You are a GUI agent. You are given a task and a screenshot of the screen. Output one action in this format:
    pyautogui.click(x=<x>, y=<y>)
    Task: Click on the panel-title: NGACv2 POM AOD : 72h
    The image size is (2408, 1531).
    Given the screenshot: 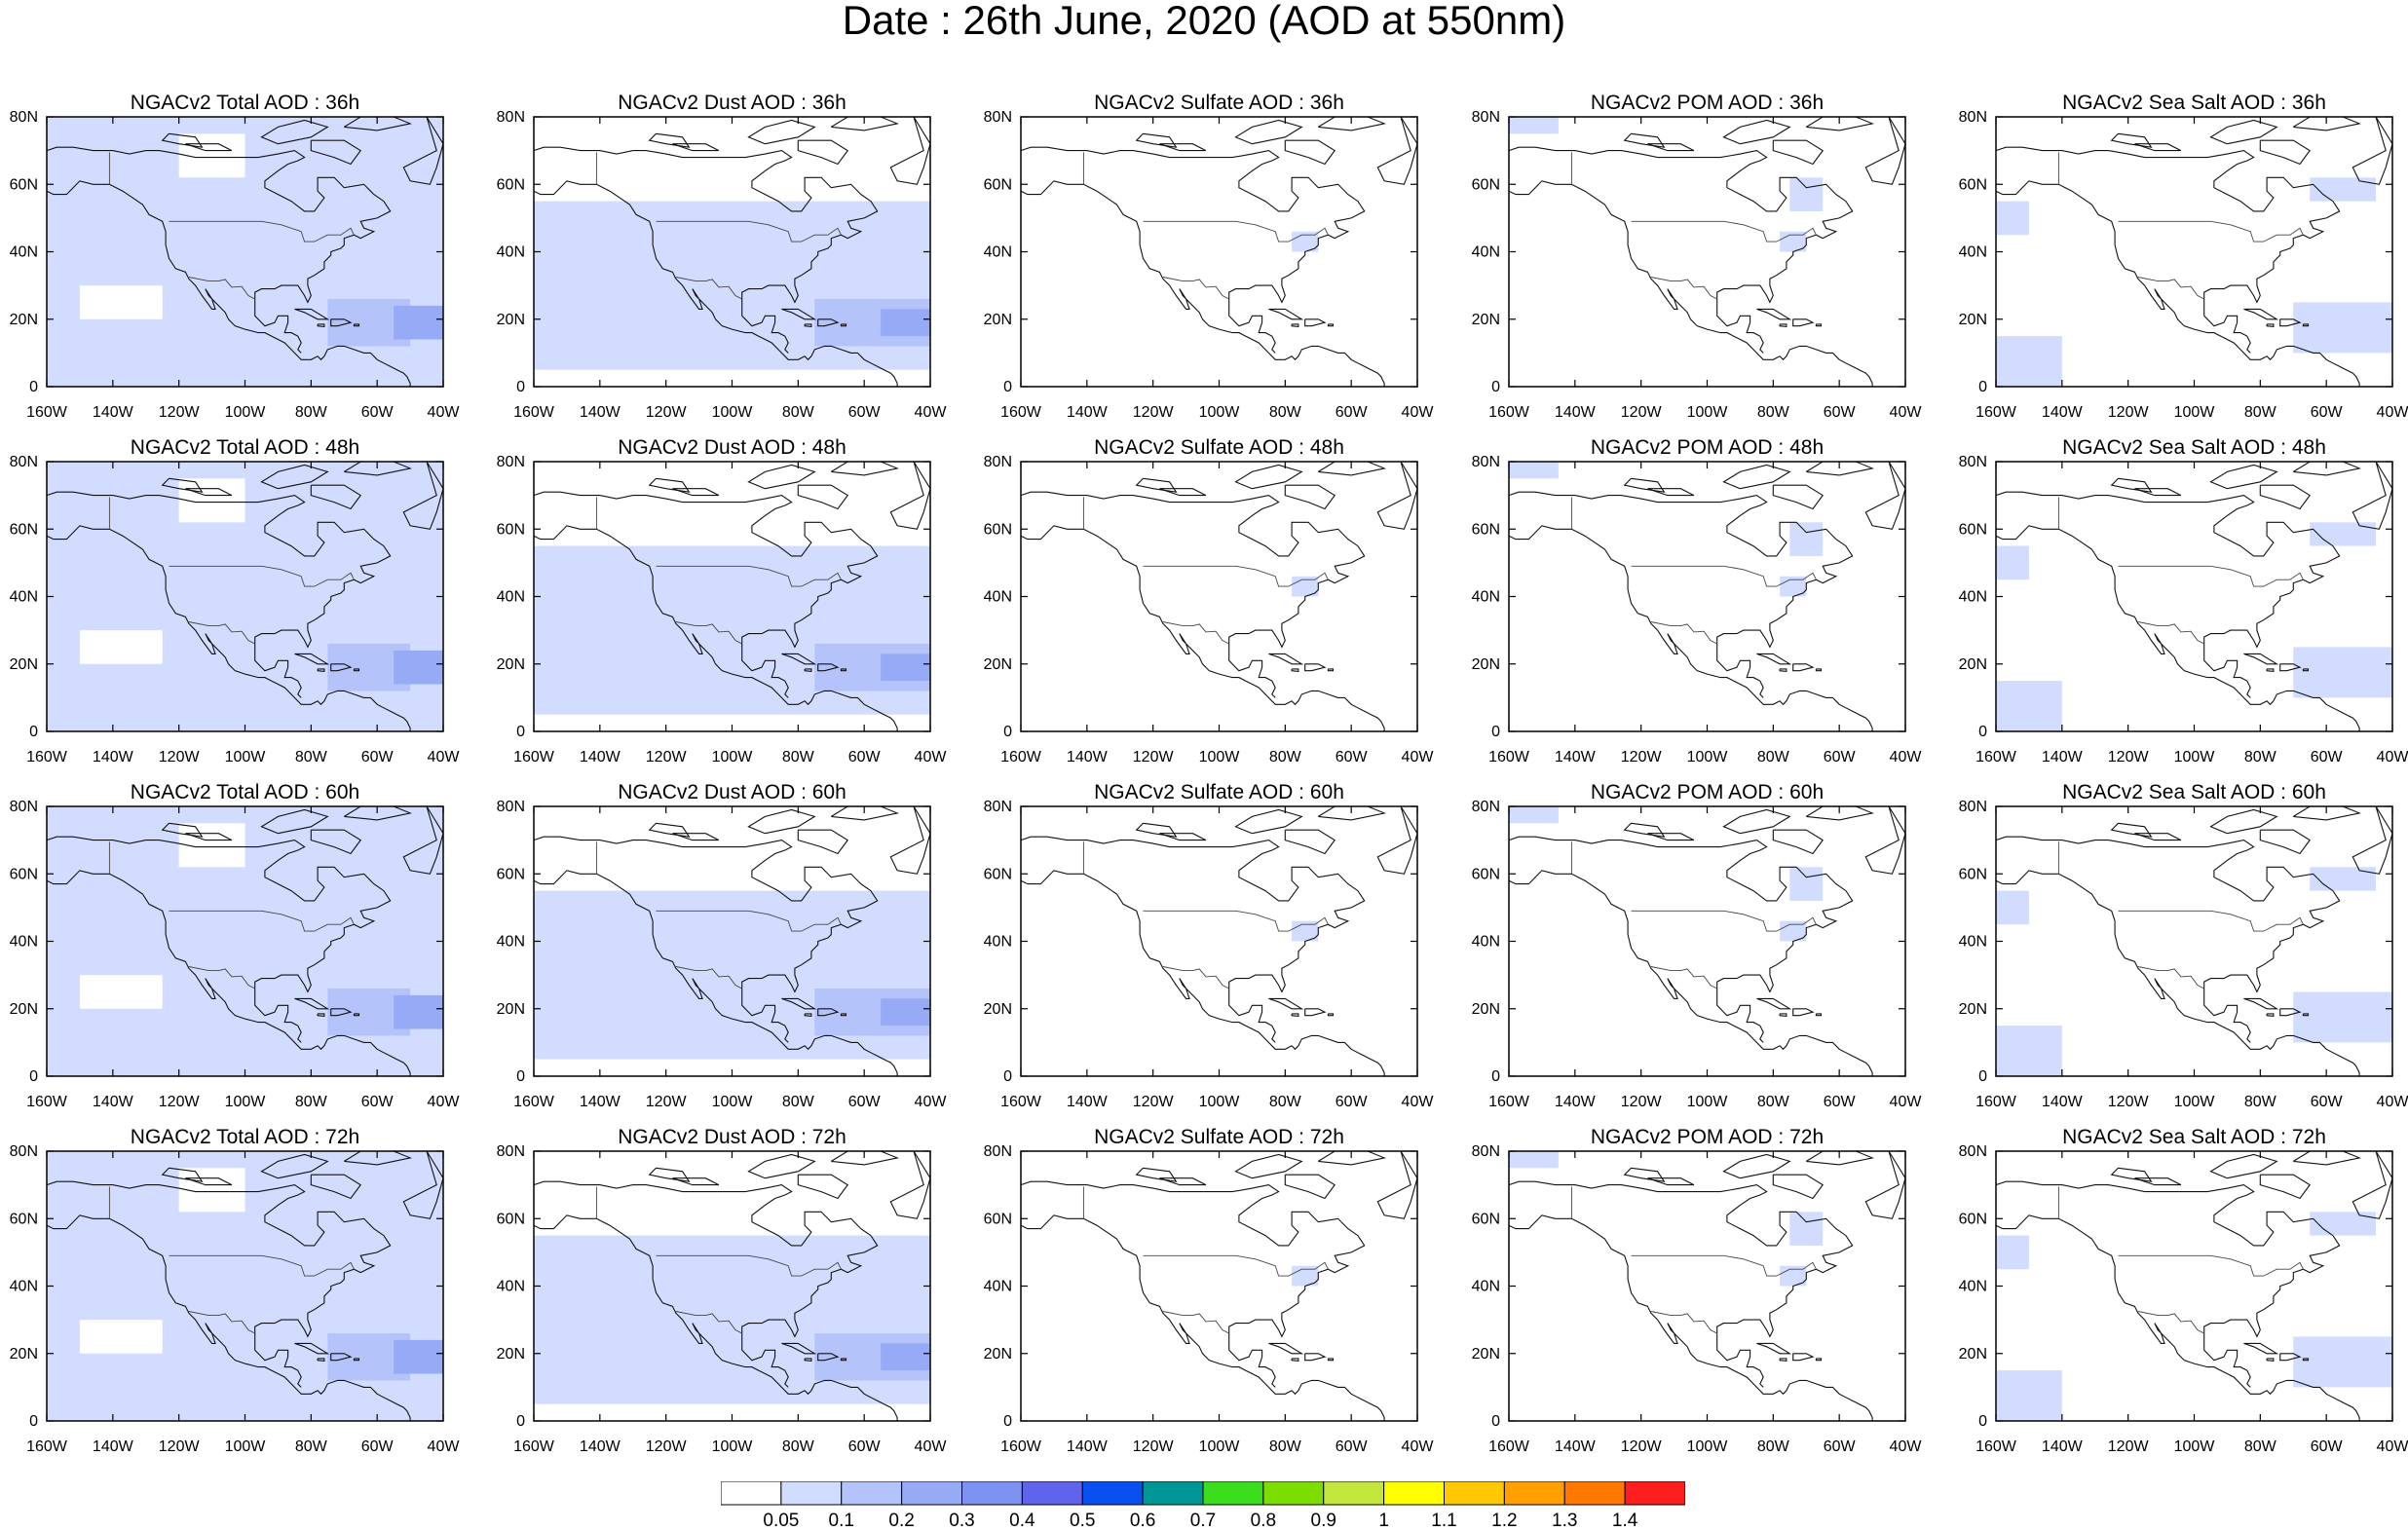 What is the action you would take?
    pyautogui.click(x=1707, y=1137)
    